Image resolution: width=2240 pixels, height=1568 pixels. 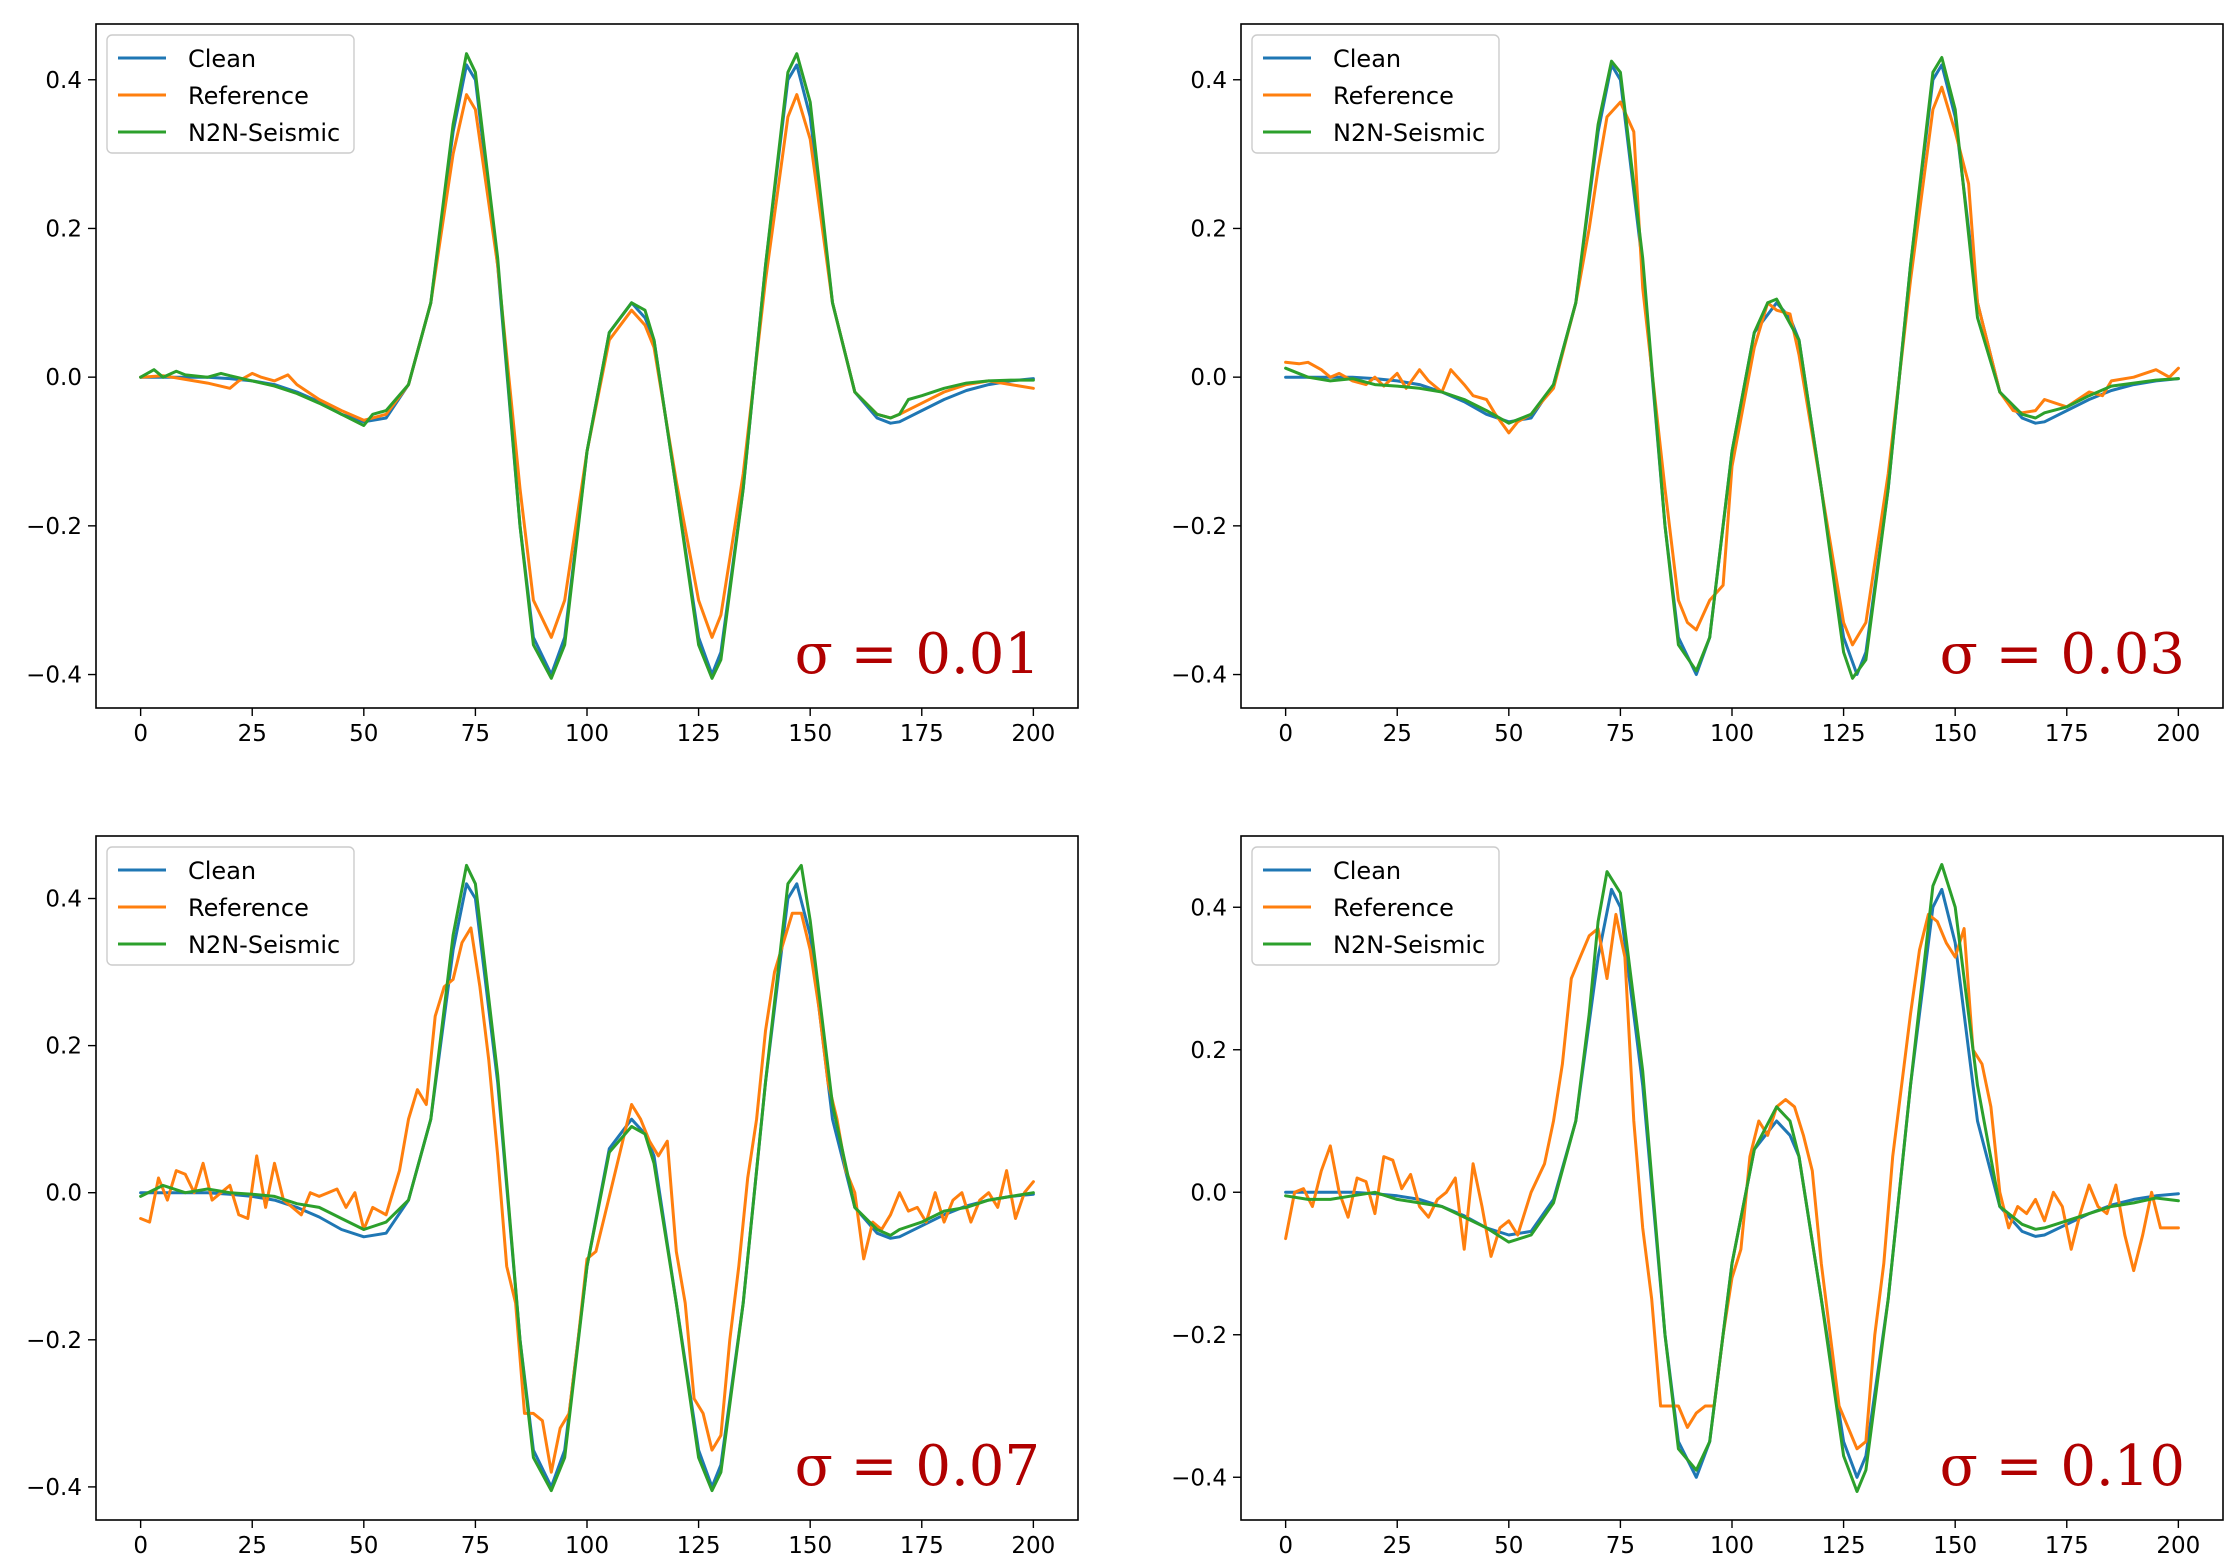 What do you see at coordinates (917, 654) in the screenshot?
I see `sigma-annotation: σ = 0.01` at bounding box center [917, 654].